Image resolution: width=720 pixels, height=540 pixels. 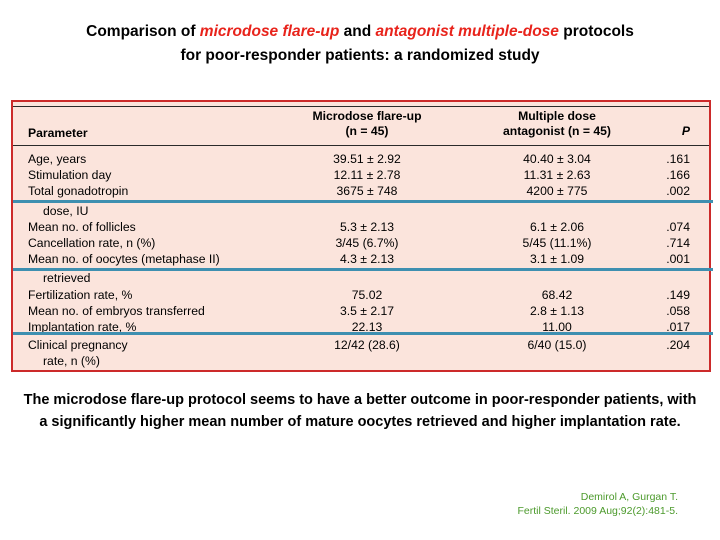 I want to click on row-param: Mean no. of embryos transferred, so click(x=116, y=311).